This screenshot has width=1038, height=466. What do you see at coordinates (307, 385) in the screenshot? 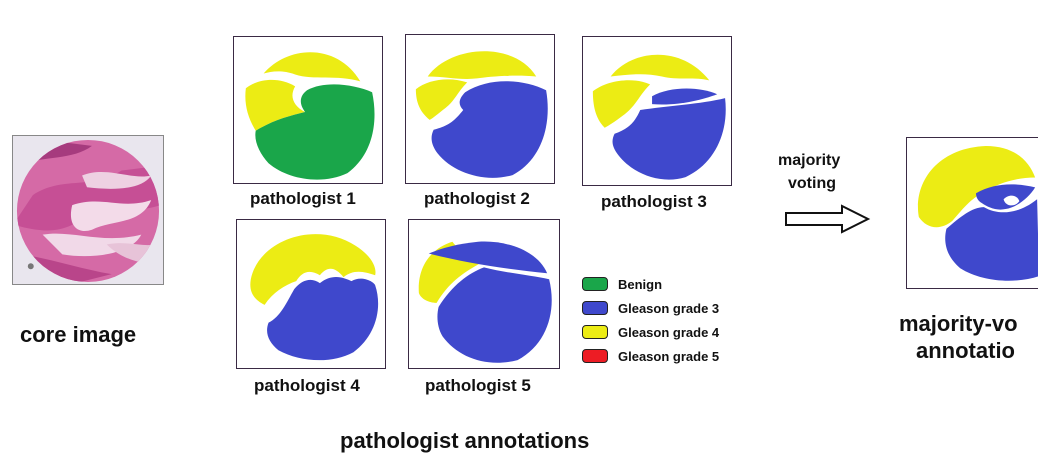
I see `pathologist-4-label: pathologist 4` at bounding box center [307, 385].